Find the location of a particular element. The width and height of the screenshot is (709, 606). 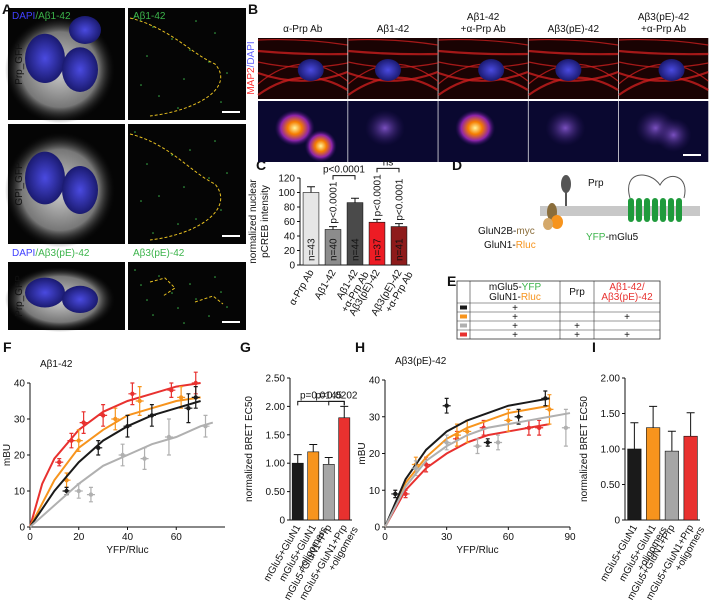

label-part: -mGlu5 is located at coordinates (621, 237).